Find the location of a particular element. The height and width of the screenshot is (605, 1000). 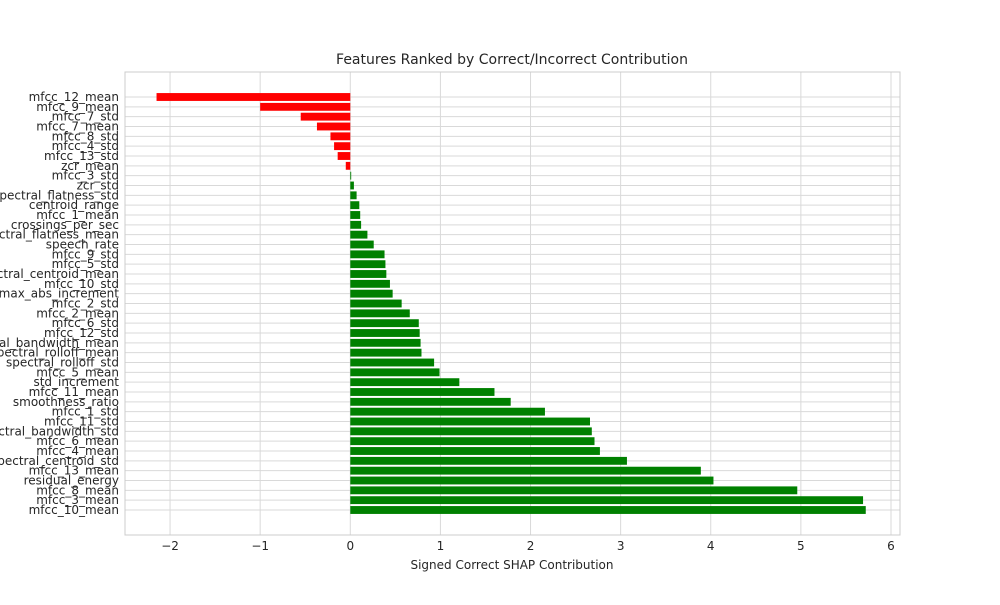

bar-spectral-bandwidth-std is located at coordinates (471, 431).